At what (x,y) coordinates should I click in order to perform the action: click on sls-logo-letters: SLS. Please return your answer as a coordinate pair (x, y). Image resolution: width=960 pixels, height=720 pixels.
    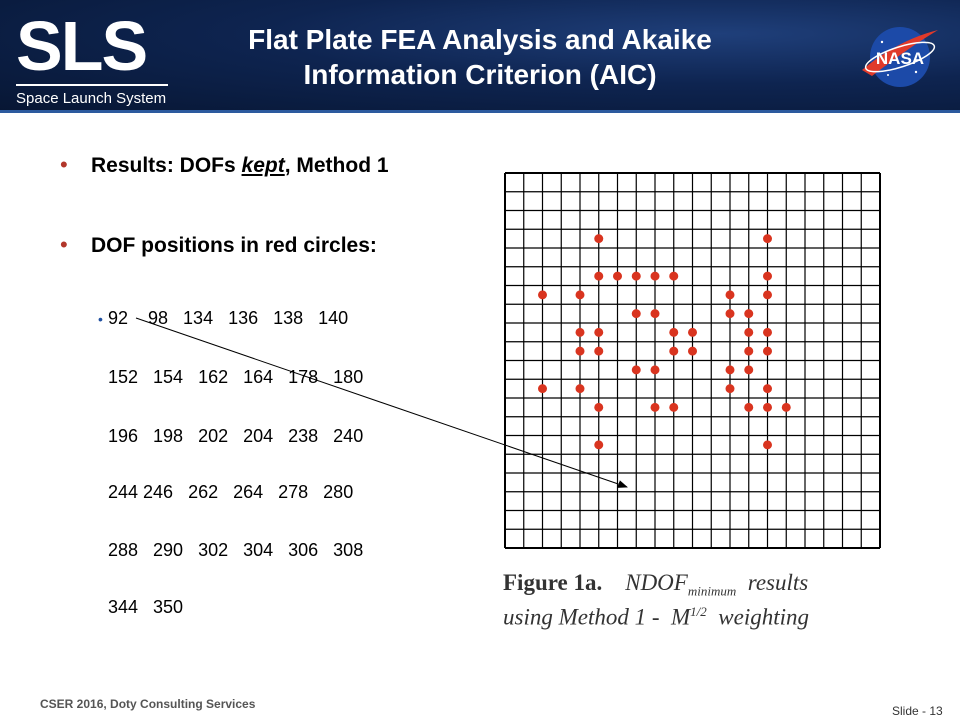
    Looking at the image, I should click on (82, 46).